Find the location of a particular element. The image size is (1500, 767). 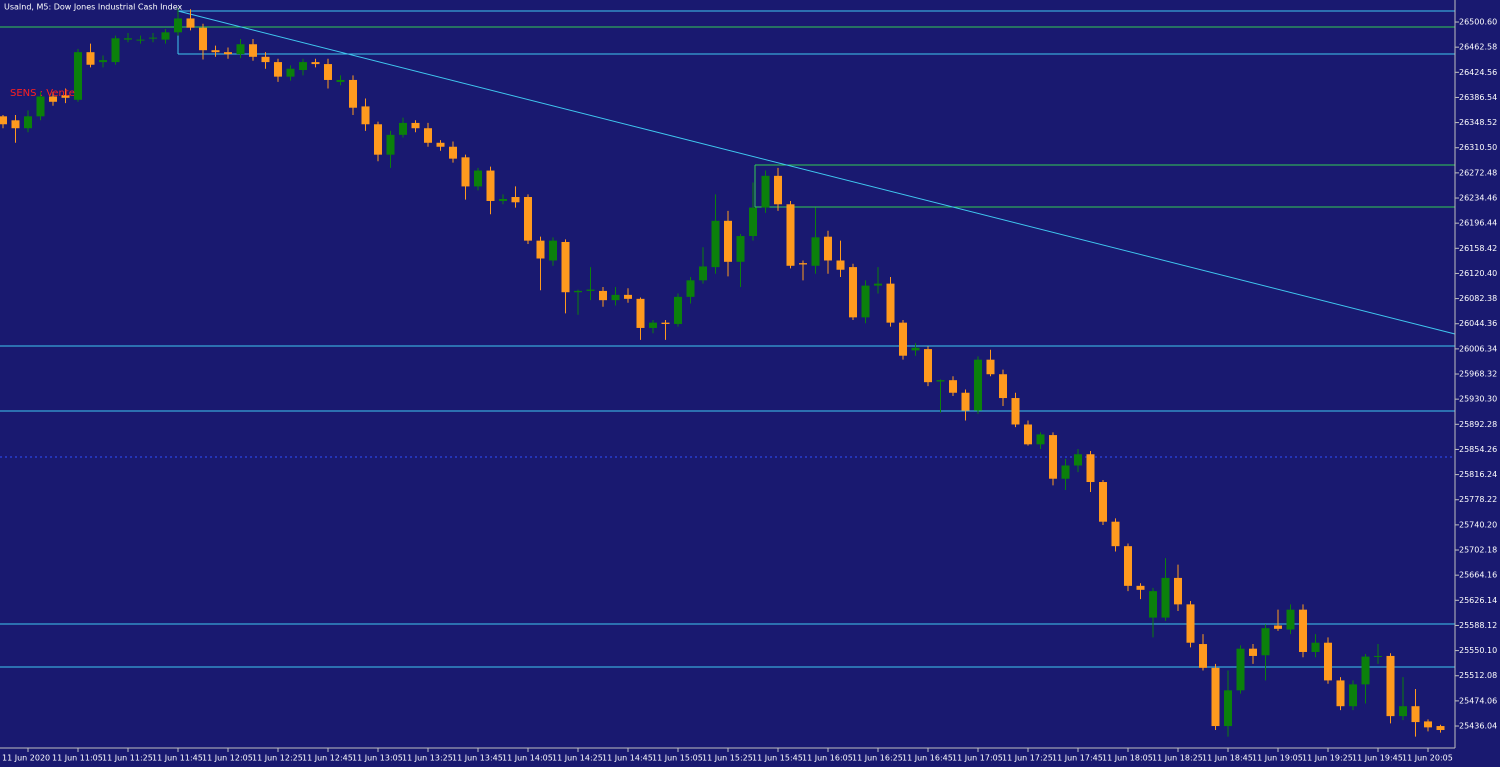

x-tick-label: 11 Jun 18:45 is located at coordinates (1227, 758).